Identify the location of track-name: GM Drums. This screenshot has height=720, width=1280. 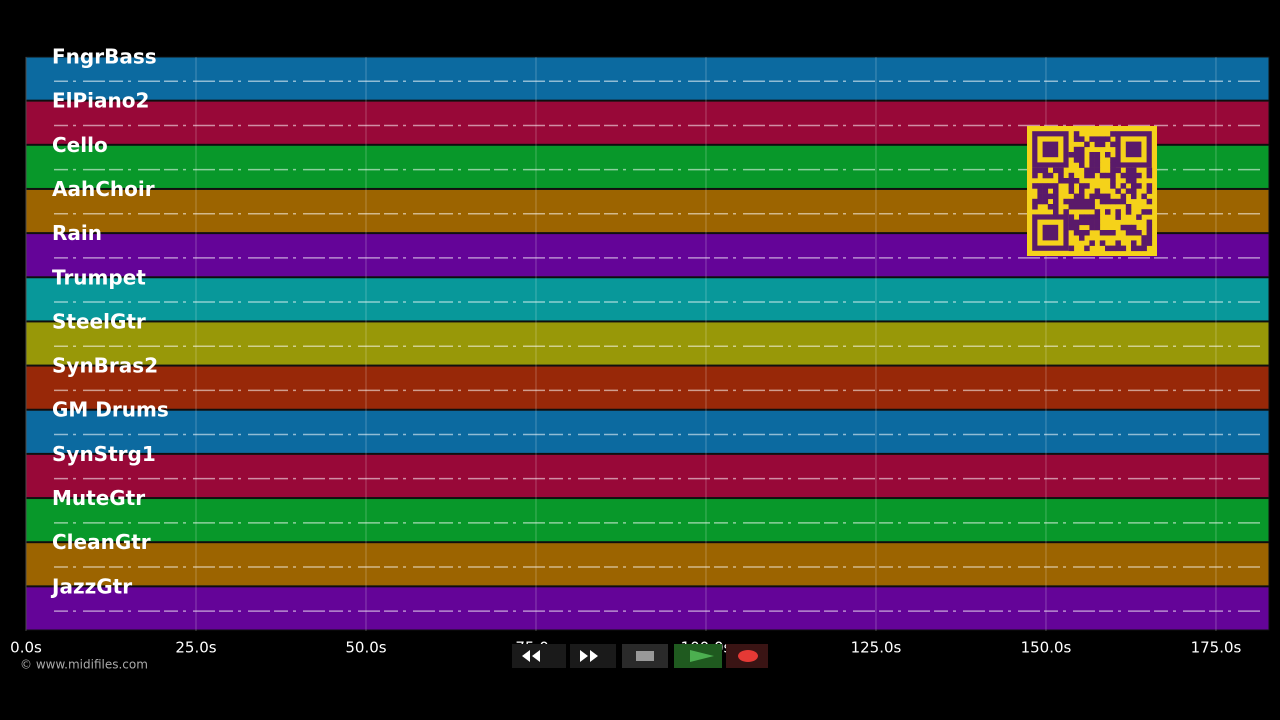
(110, 410).